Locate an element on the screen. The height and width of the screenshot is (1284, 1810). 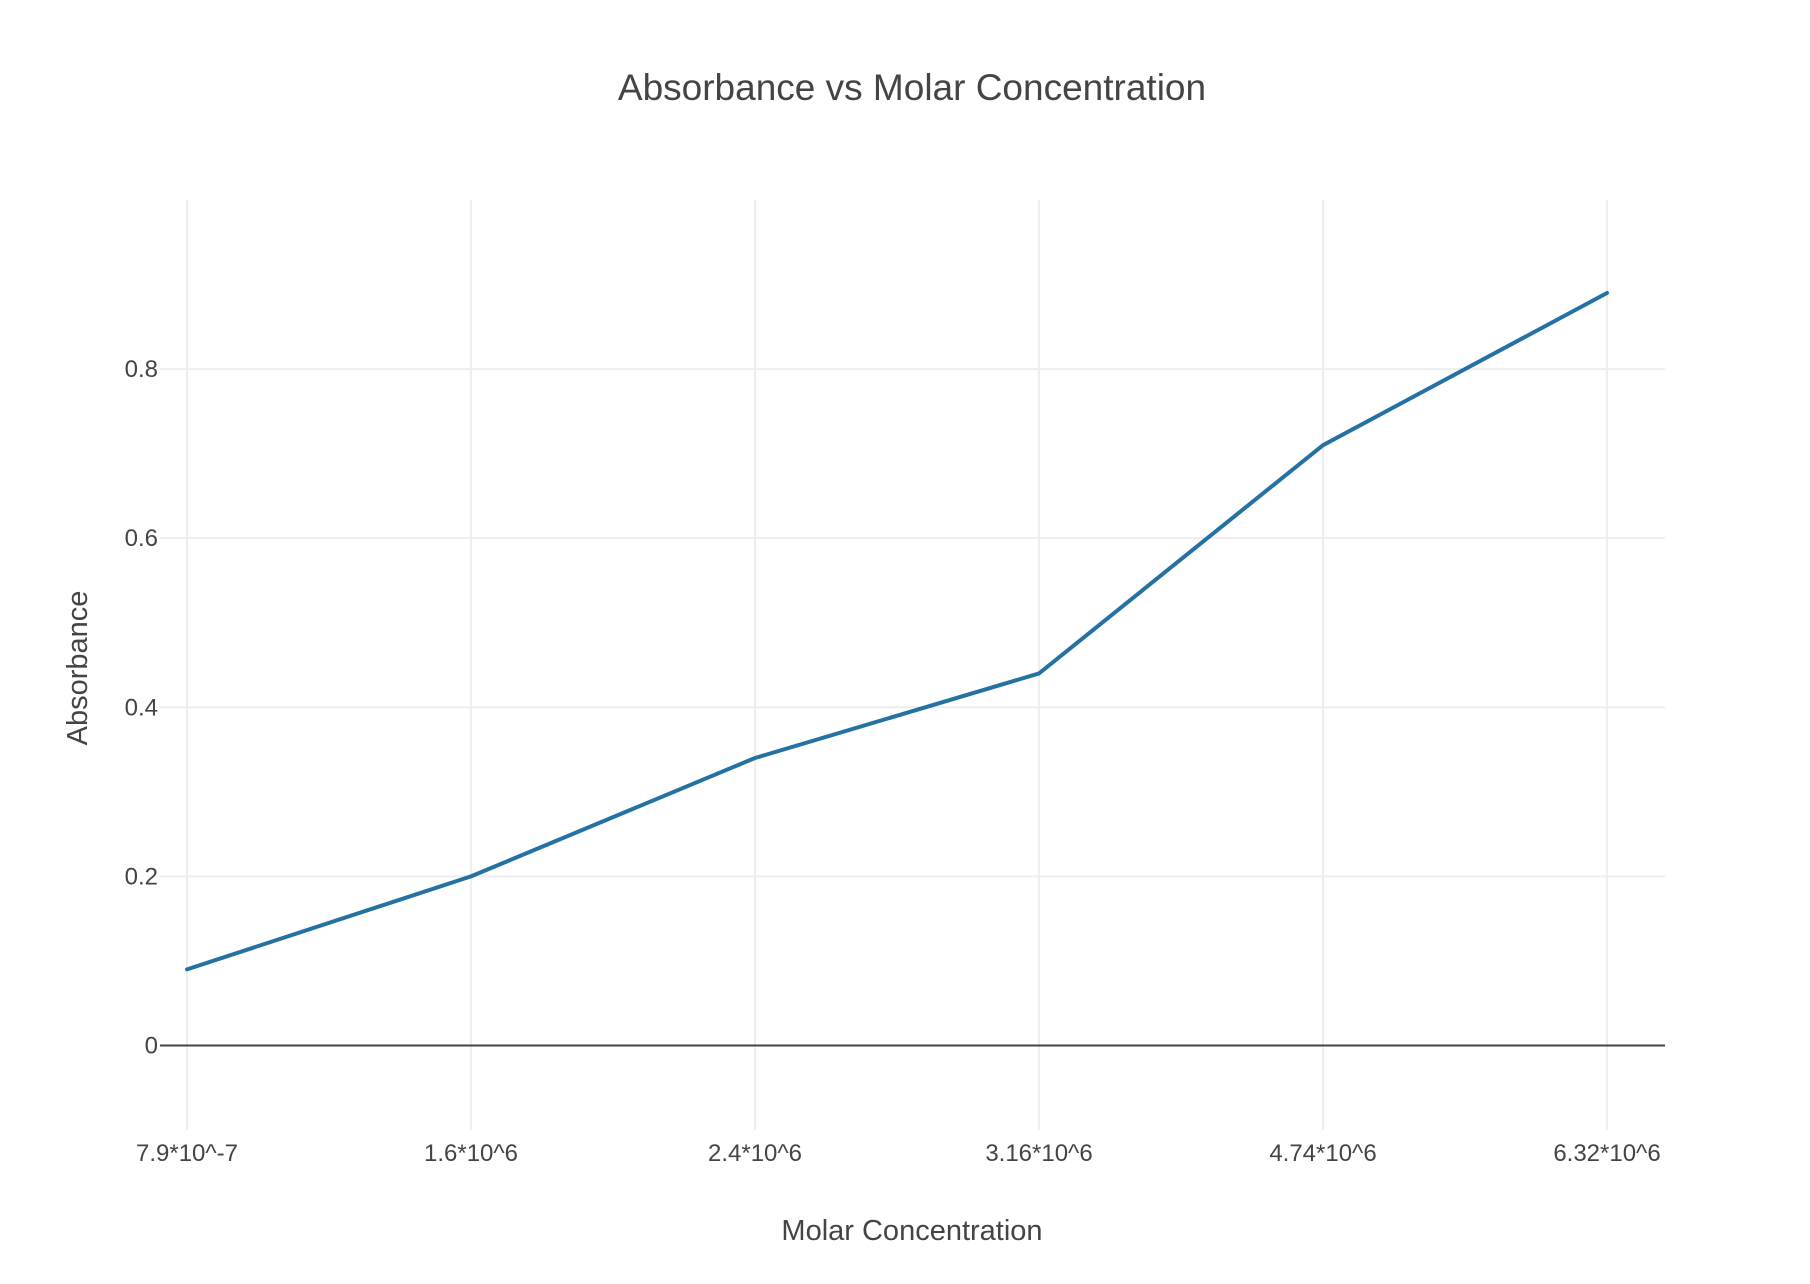
x-tick-label: 3.16*10^6 is located at coordinates (1038, 1153).